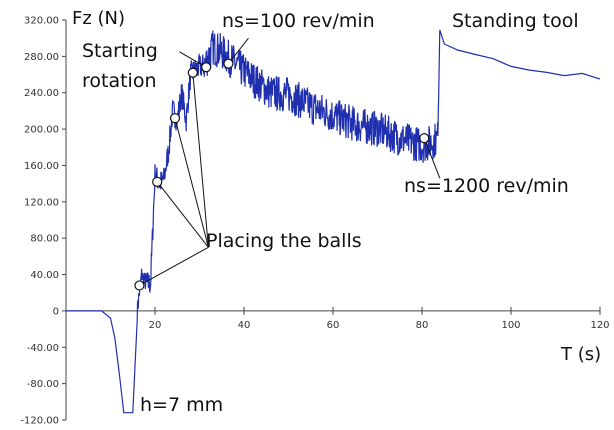 This screenshot has height=430, width=614. What do you see at coordinates (44, 275) in the screenshot?
I see `y-tick-label: 40.00` at bounding box center [44, 275].